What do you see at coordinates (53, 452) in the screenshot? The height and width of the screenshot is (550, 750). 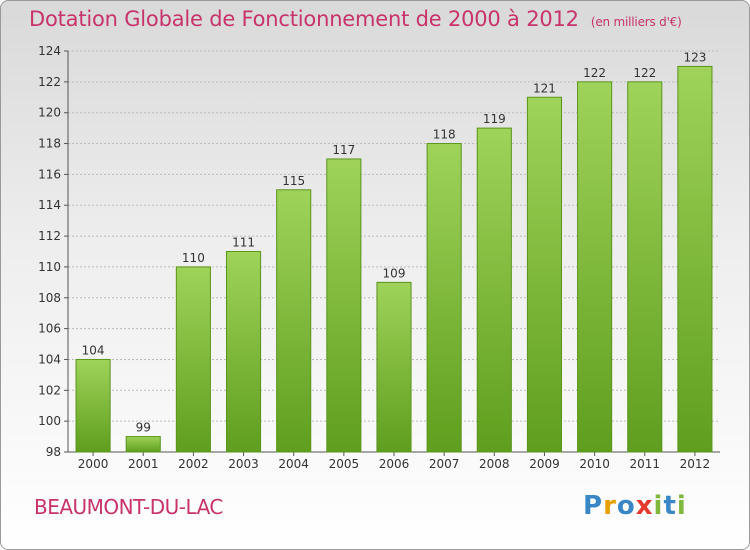 I see `y-tick-label: 98` at bounding box center [53, 452].